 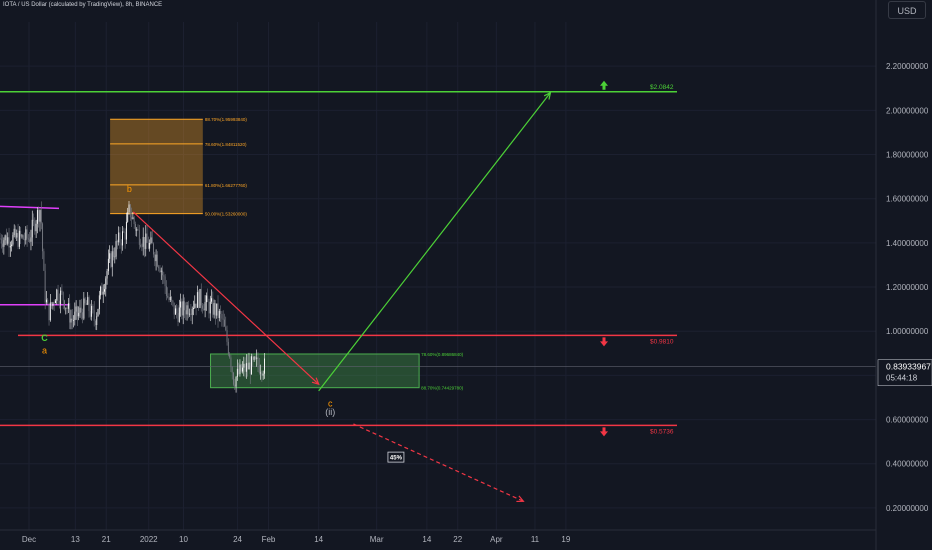 I want to click on price-level-label: $0.9810, so click(x=662, y=341).